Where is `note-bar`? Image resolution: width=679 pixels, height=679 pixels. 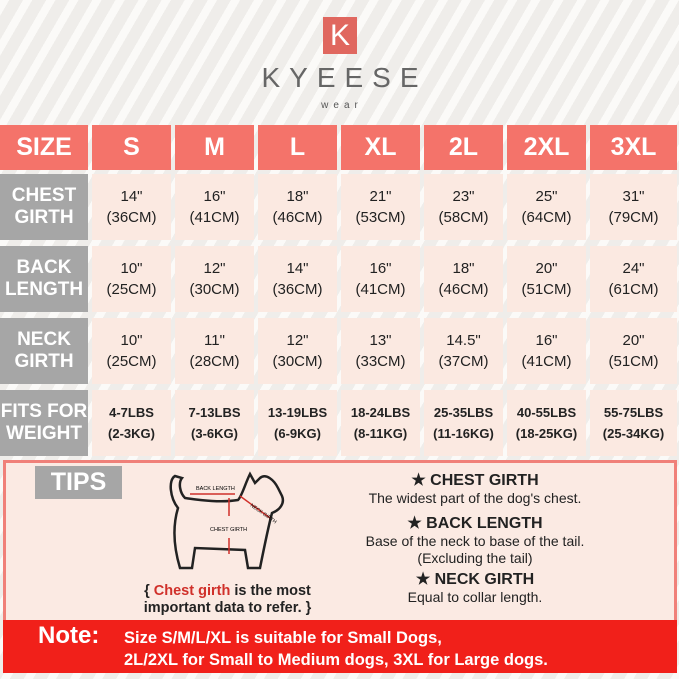 note-bar is located at coordinates (340, 646).